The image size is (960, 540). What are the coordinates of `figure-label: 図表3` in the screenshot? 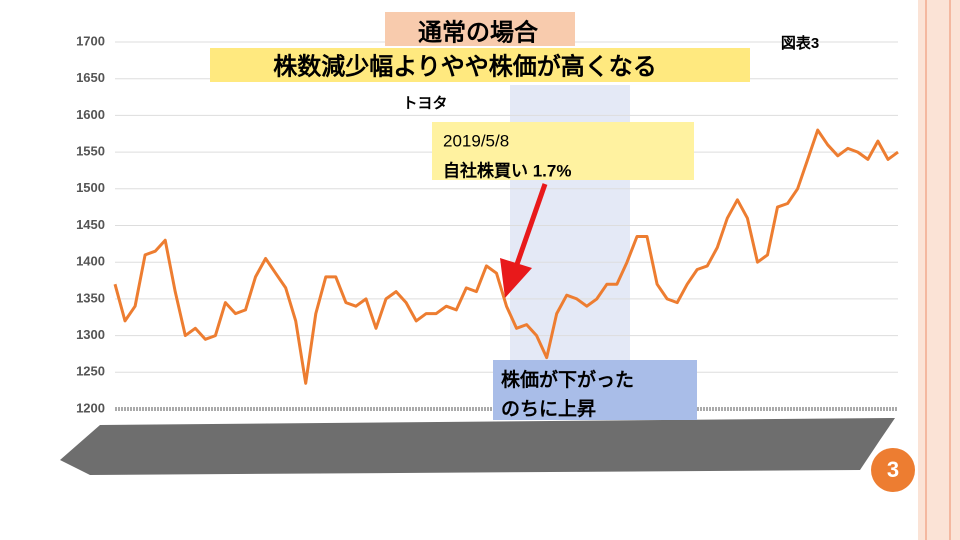 It's located at (800, 43).